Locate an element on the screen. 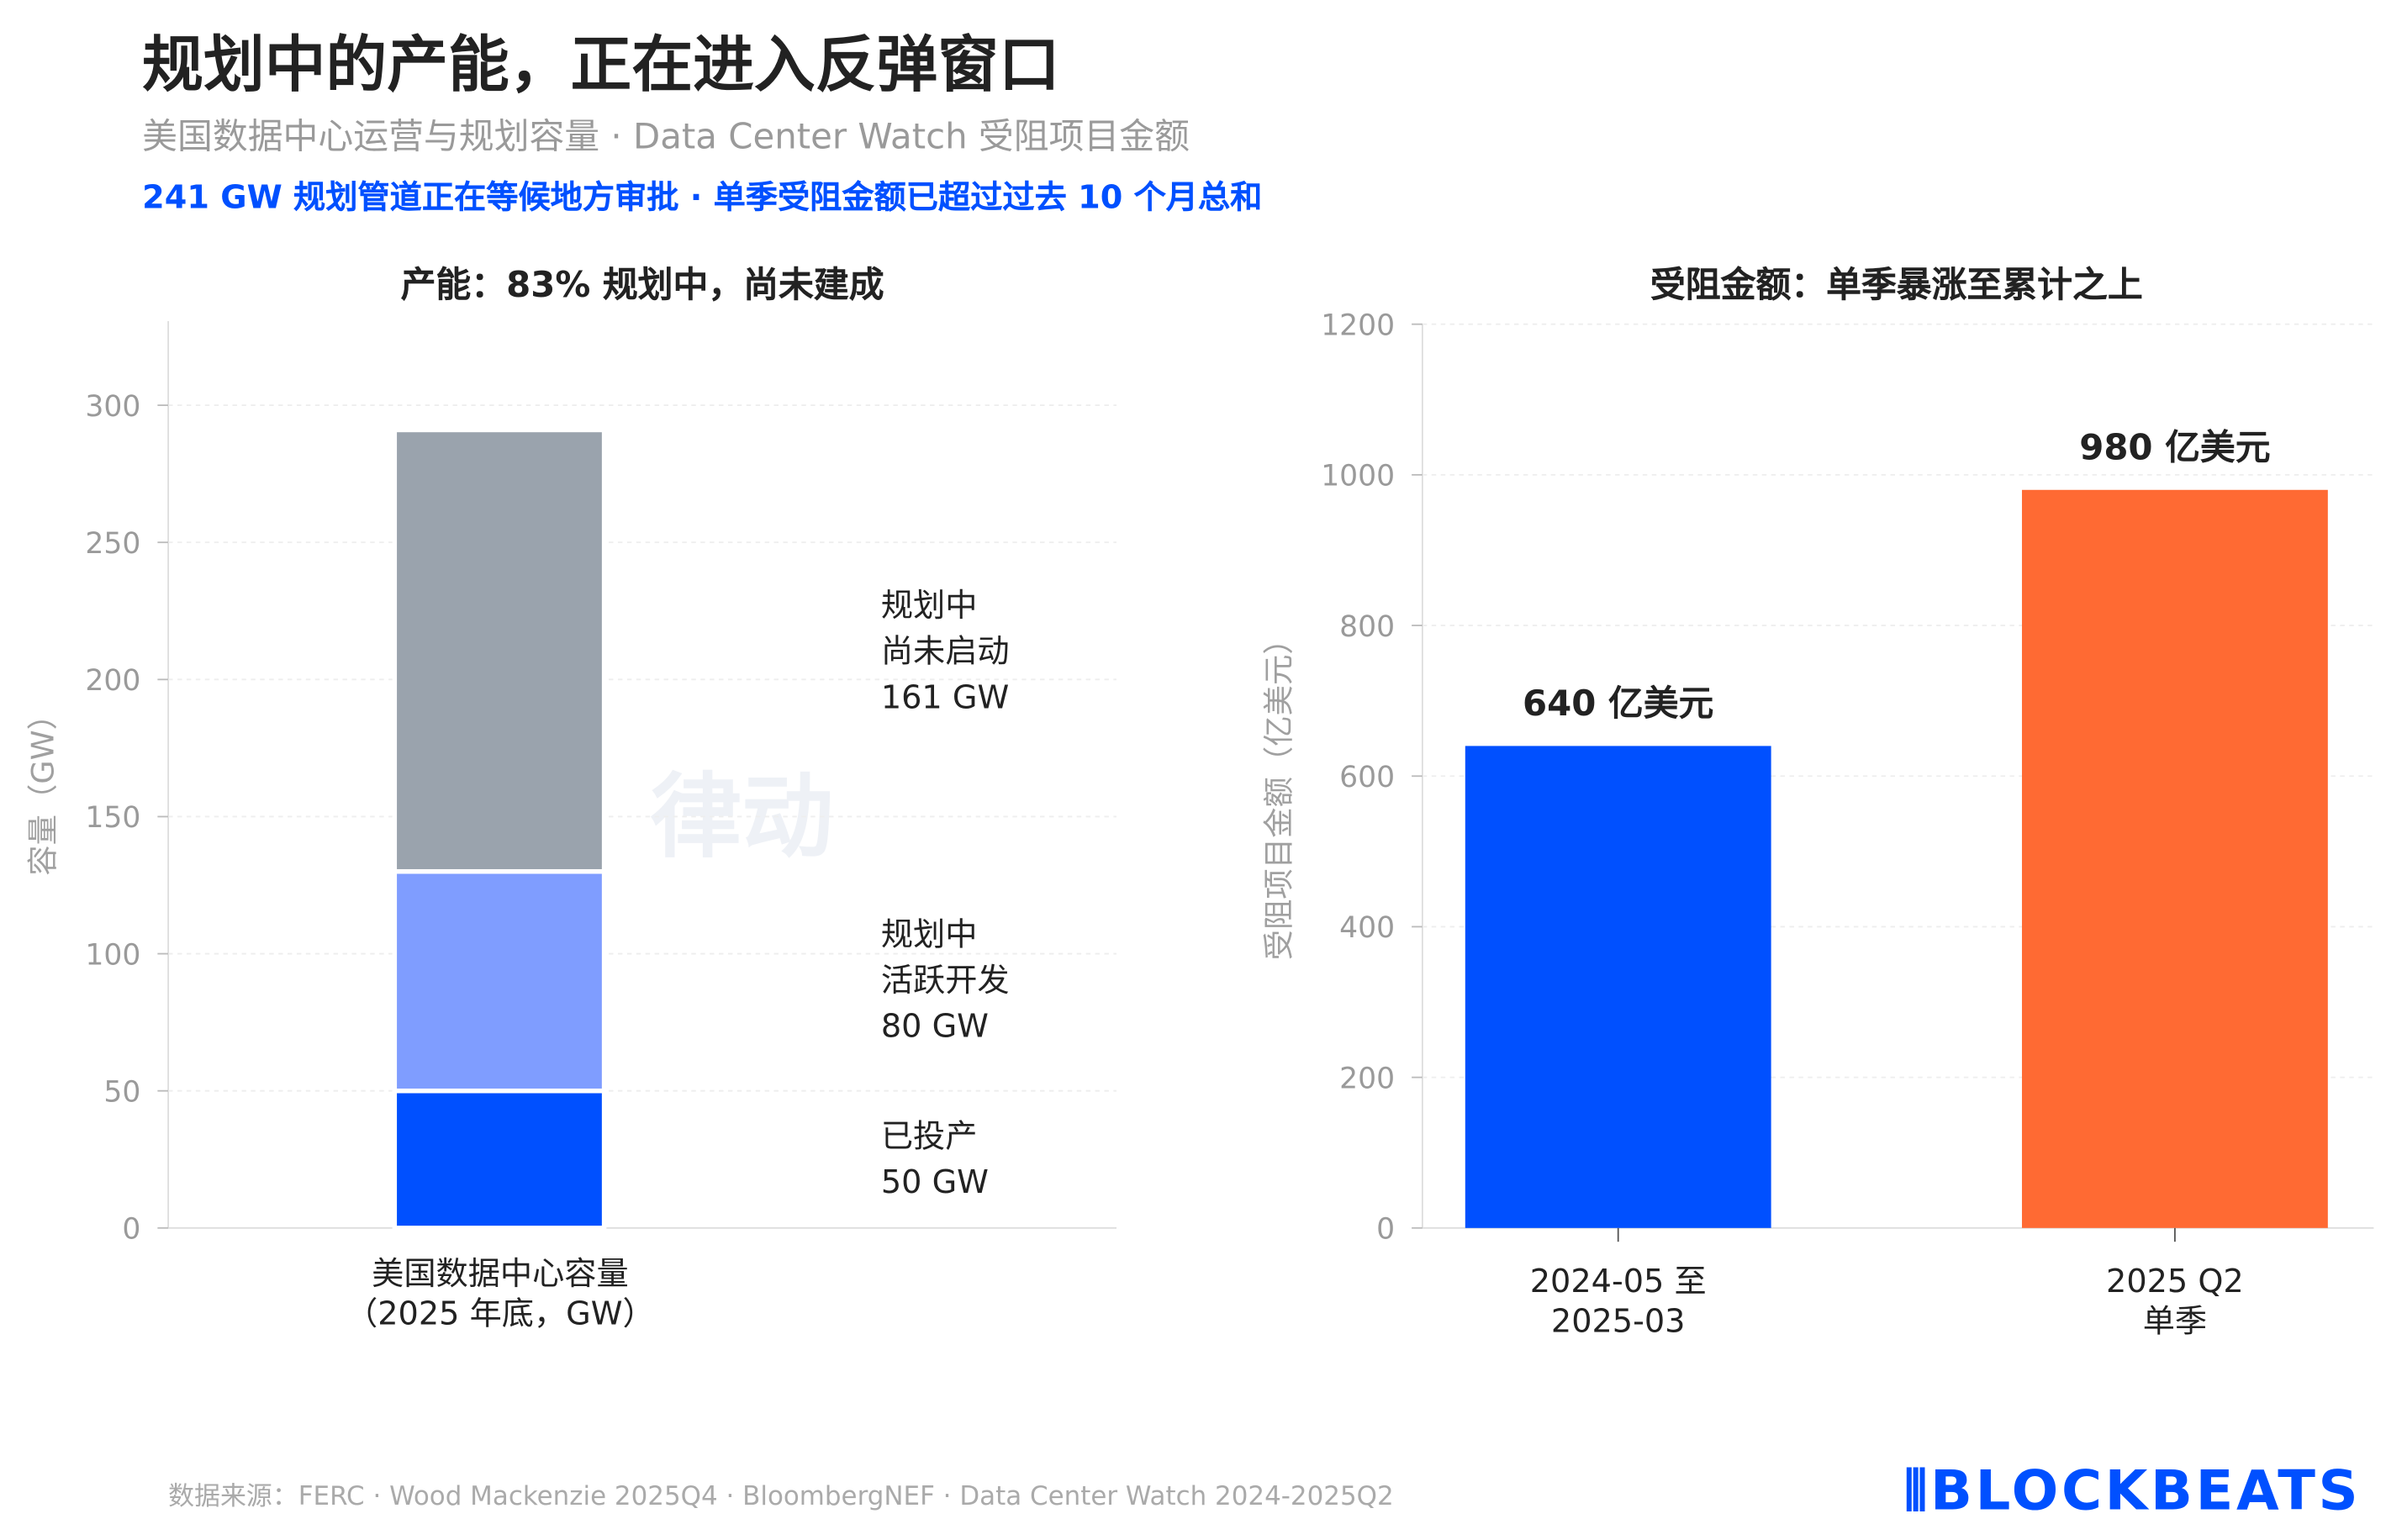 This screenshot has height=1540, width=2386. logo-bars-icon: ⫴ is located at coordinates (1917, 1491).